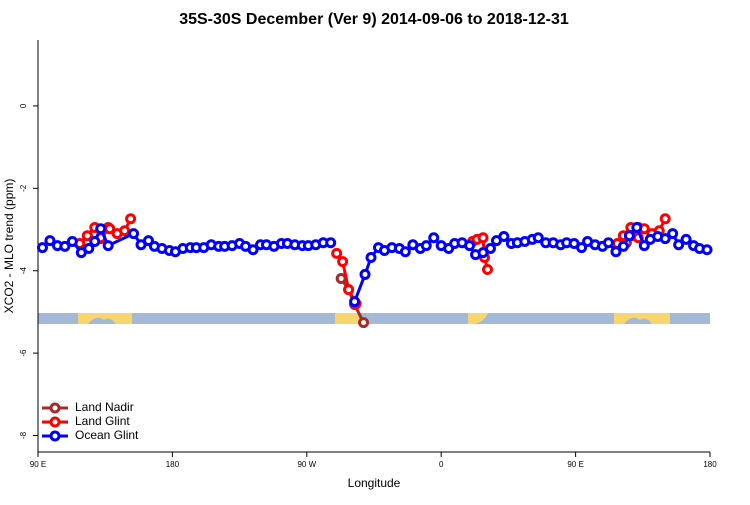  What do you see at coordinates (23, 271) in the screenshot?
I see `y-tick-label: -4` at bounding box center [23, 271].